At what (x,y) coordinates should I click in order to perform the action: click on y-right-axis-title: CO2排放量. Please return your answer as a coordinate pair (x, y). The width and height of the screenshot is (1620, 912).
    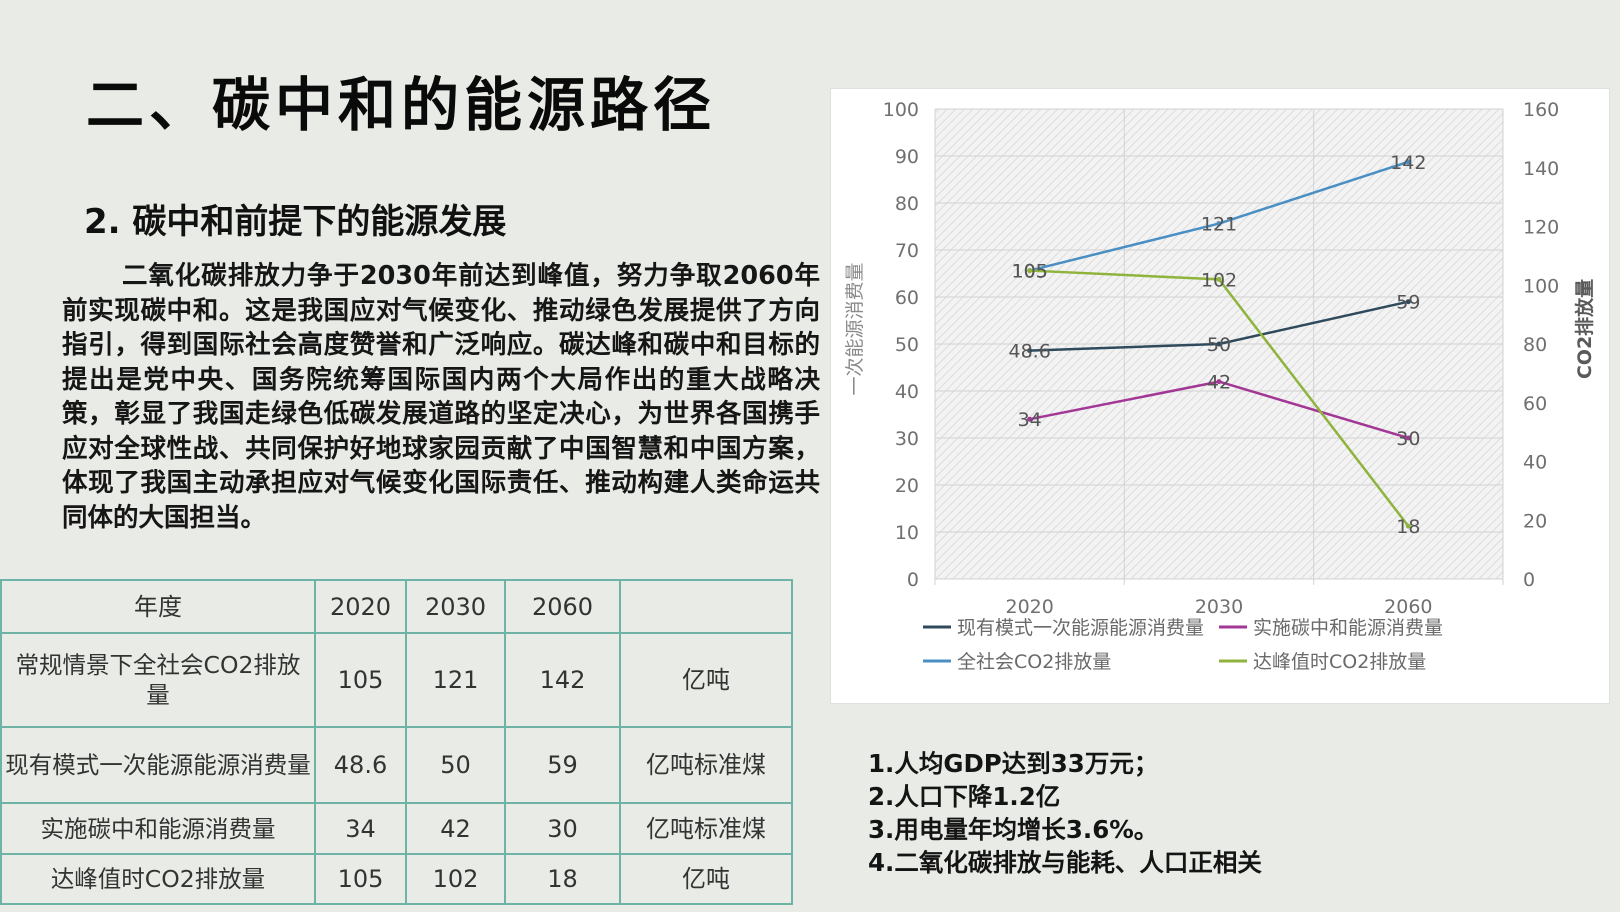
    Looking at the image, I should click on (1584, 329).